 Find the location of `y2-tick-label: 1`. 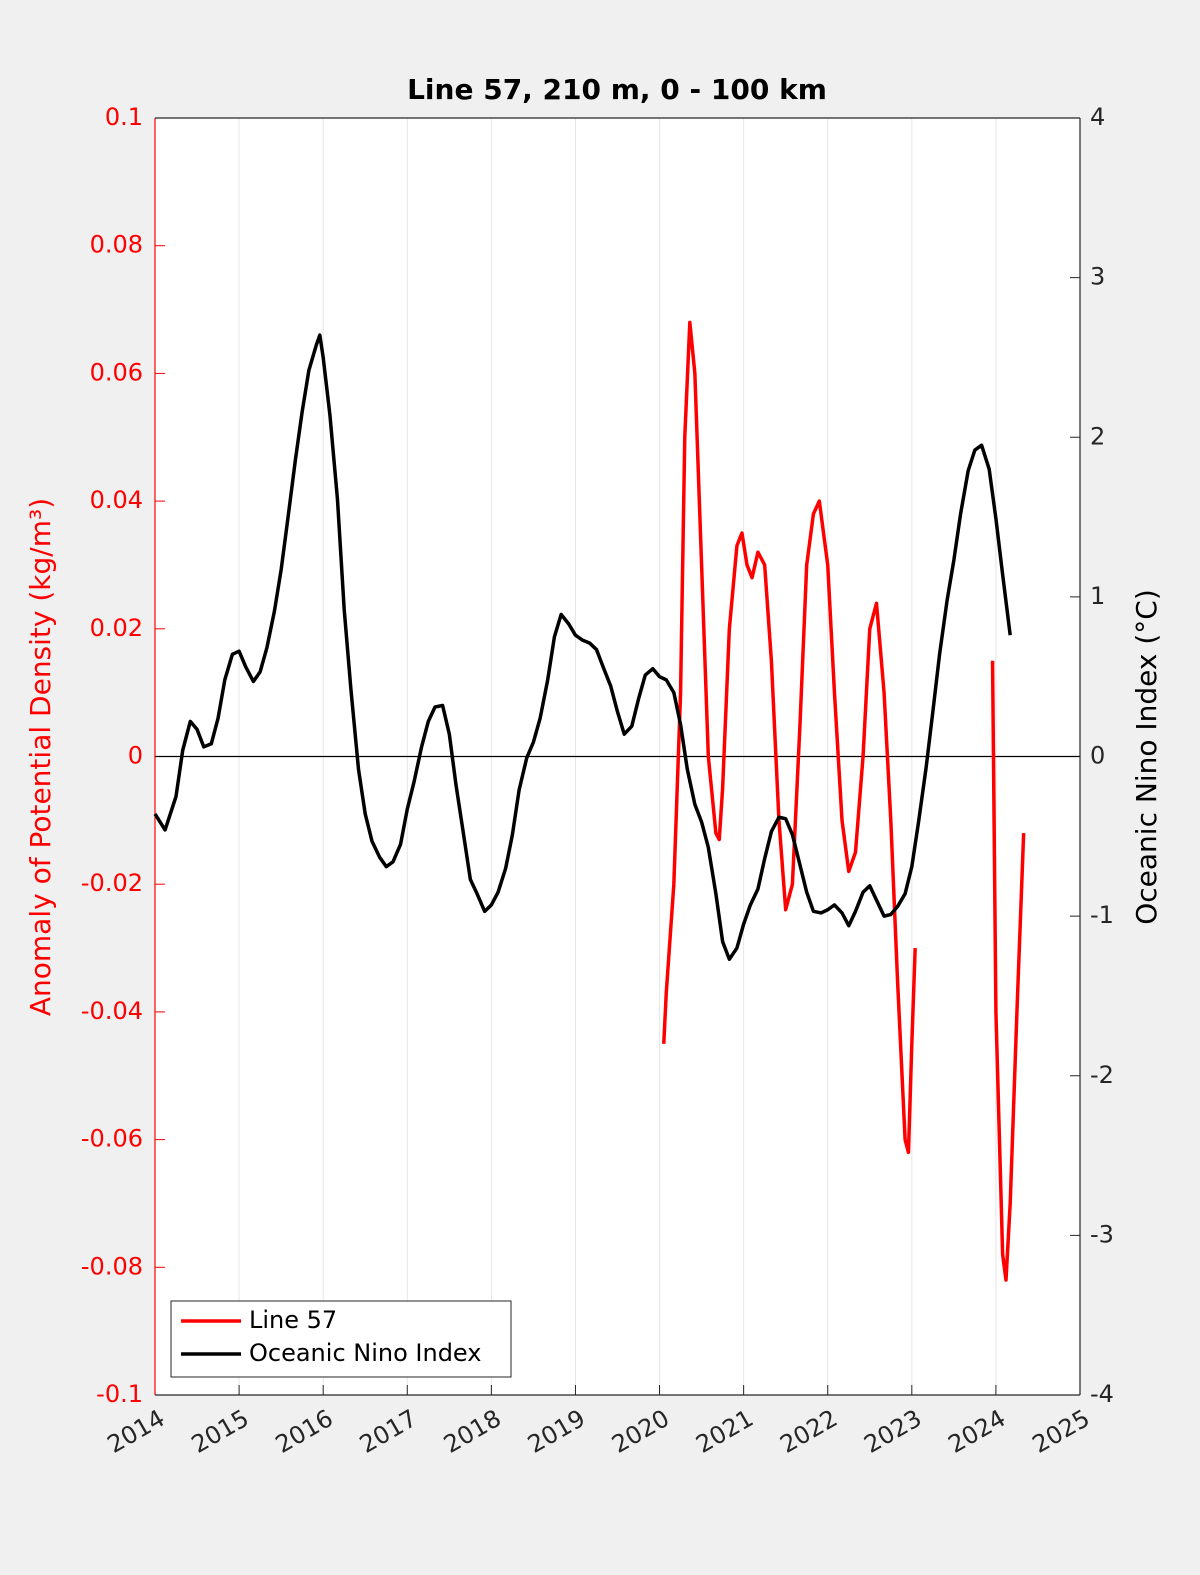

y2-tick-label: 1 is located at coordinates (1097, 596).